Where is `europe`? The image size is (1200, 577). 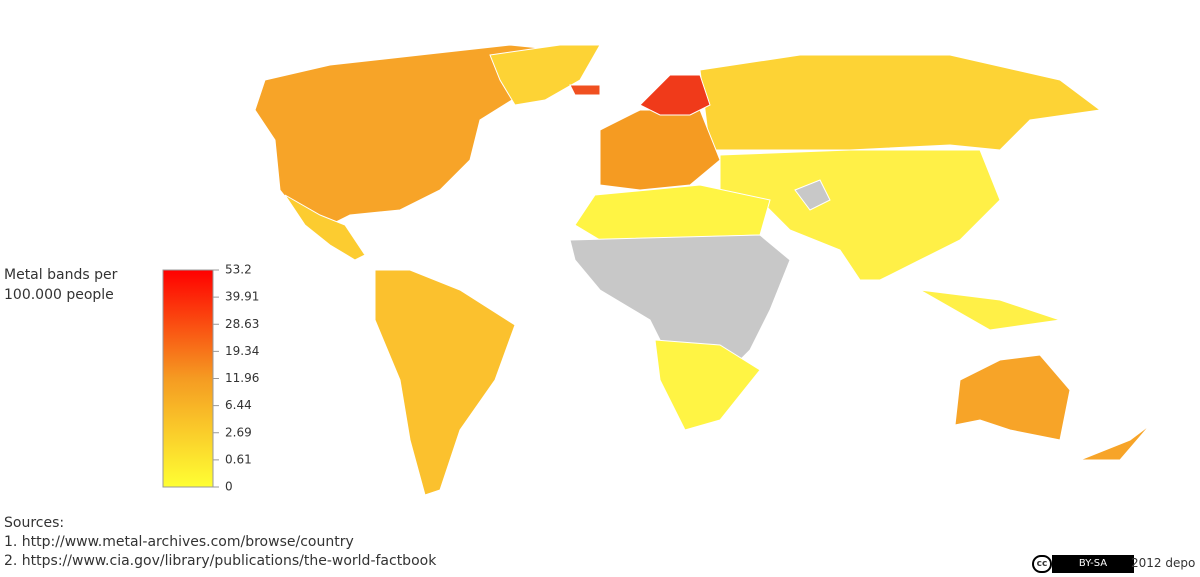 europe is located at coordinates (660, 150).